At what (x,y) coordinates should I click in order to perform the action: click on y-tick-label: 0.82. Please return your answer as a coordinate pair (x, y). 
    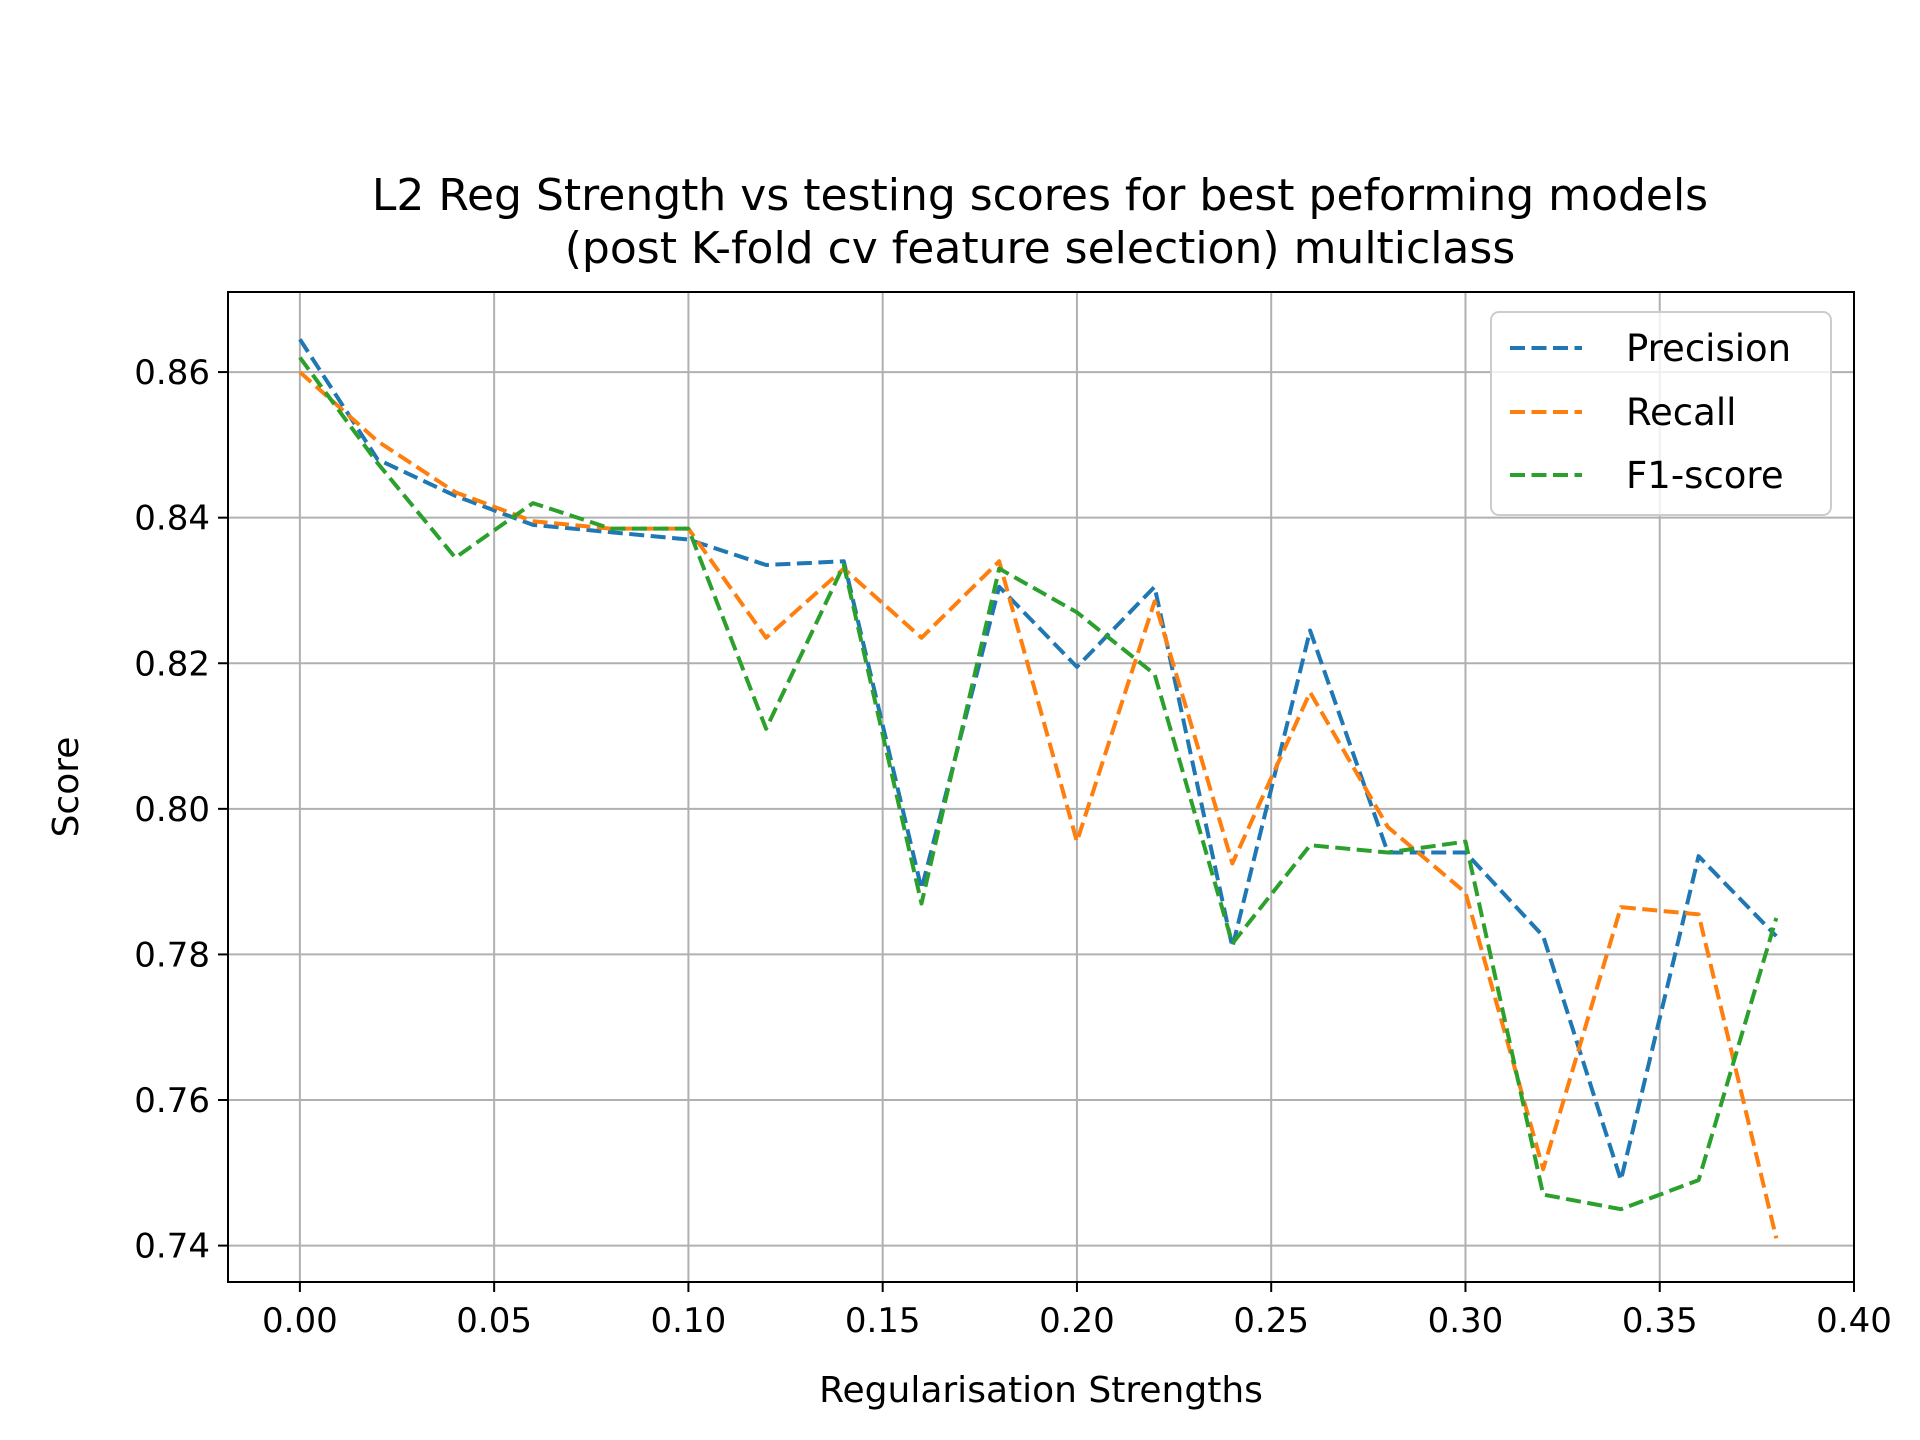
    Looking at the image, I should click on (172, 664).